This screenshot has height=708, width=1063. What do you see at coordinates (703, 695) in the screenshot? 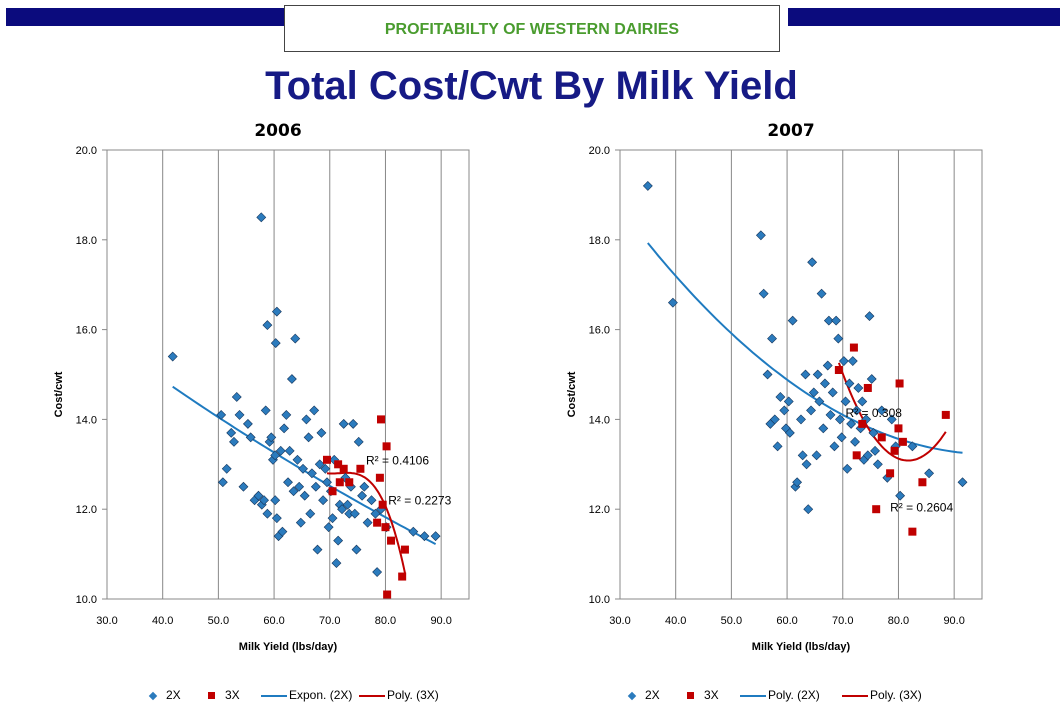
I see `legend-item: 3X` at bounding box center [703, 695].